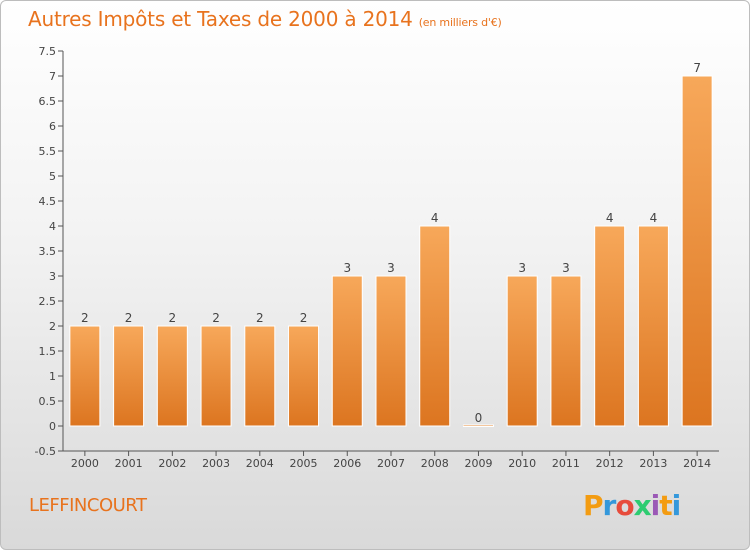 The image size is (750, 550). I want to click on y-tick-label: -0.5, so click(45, 451).